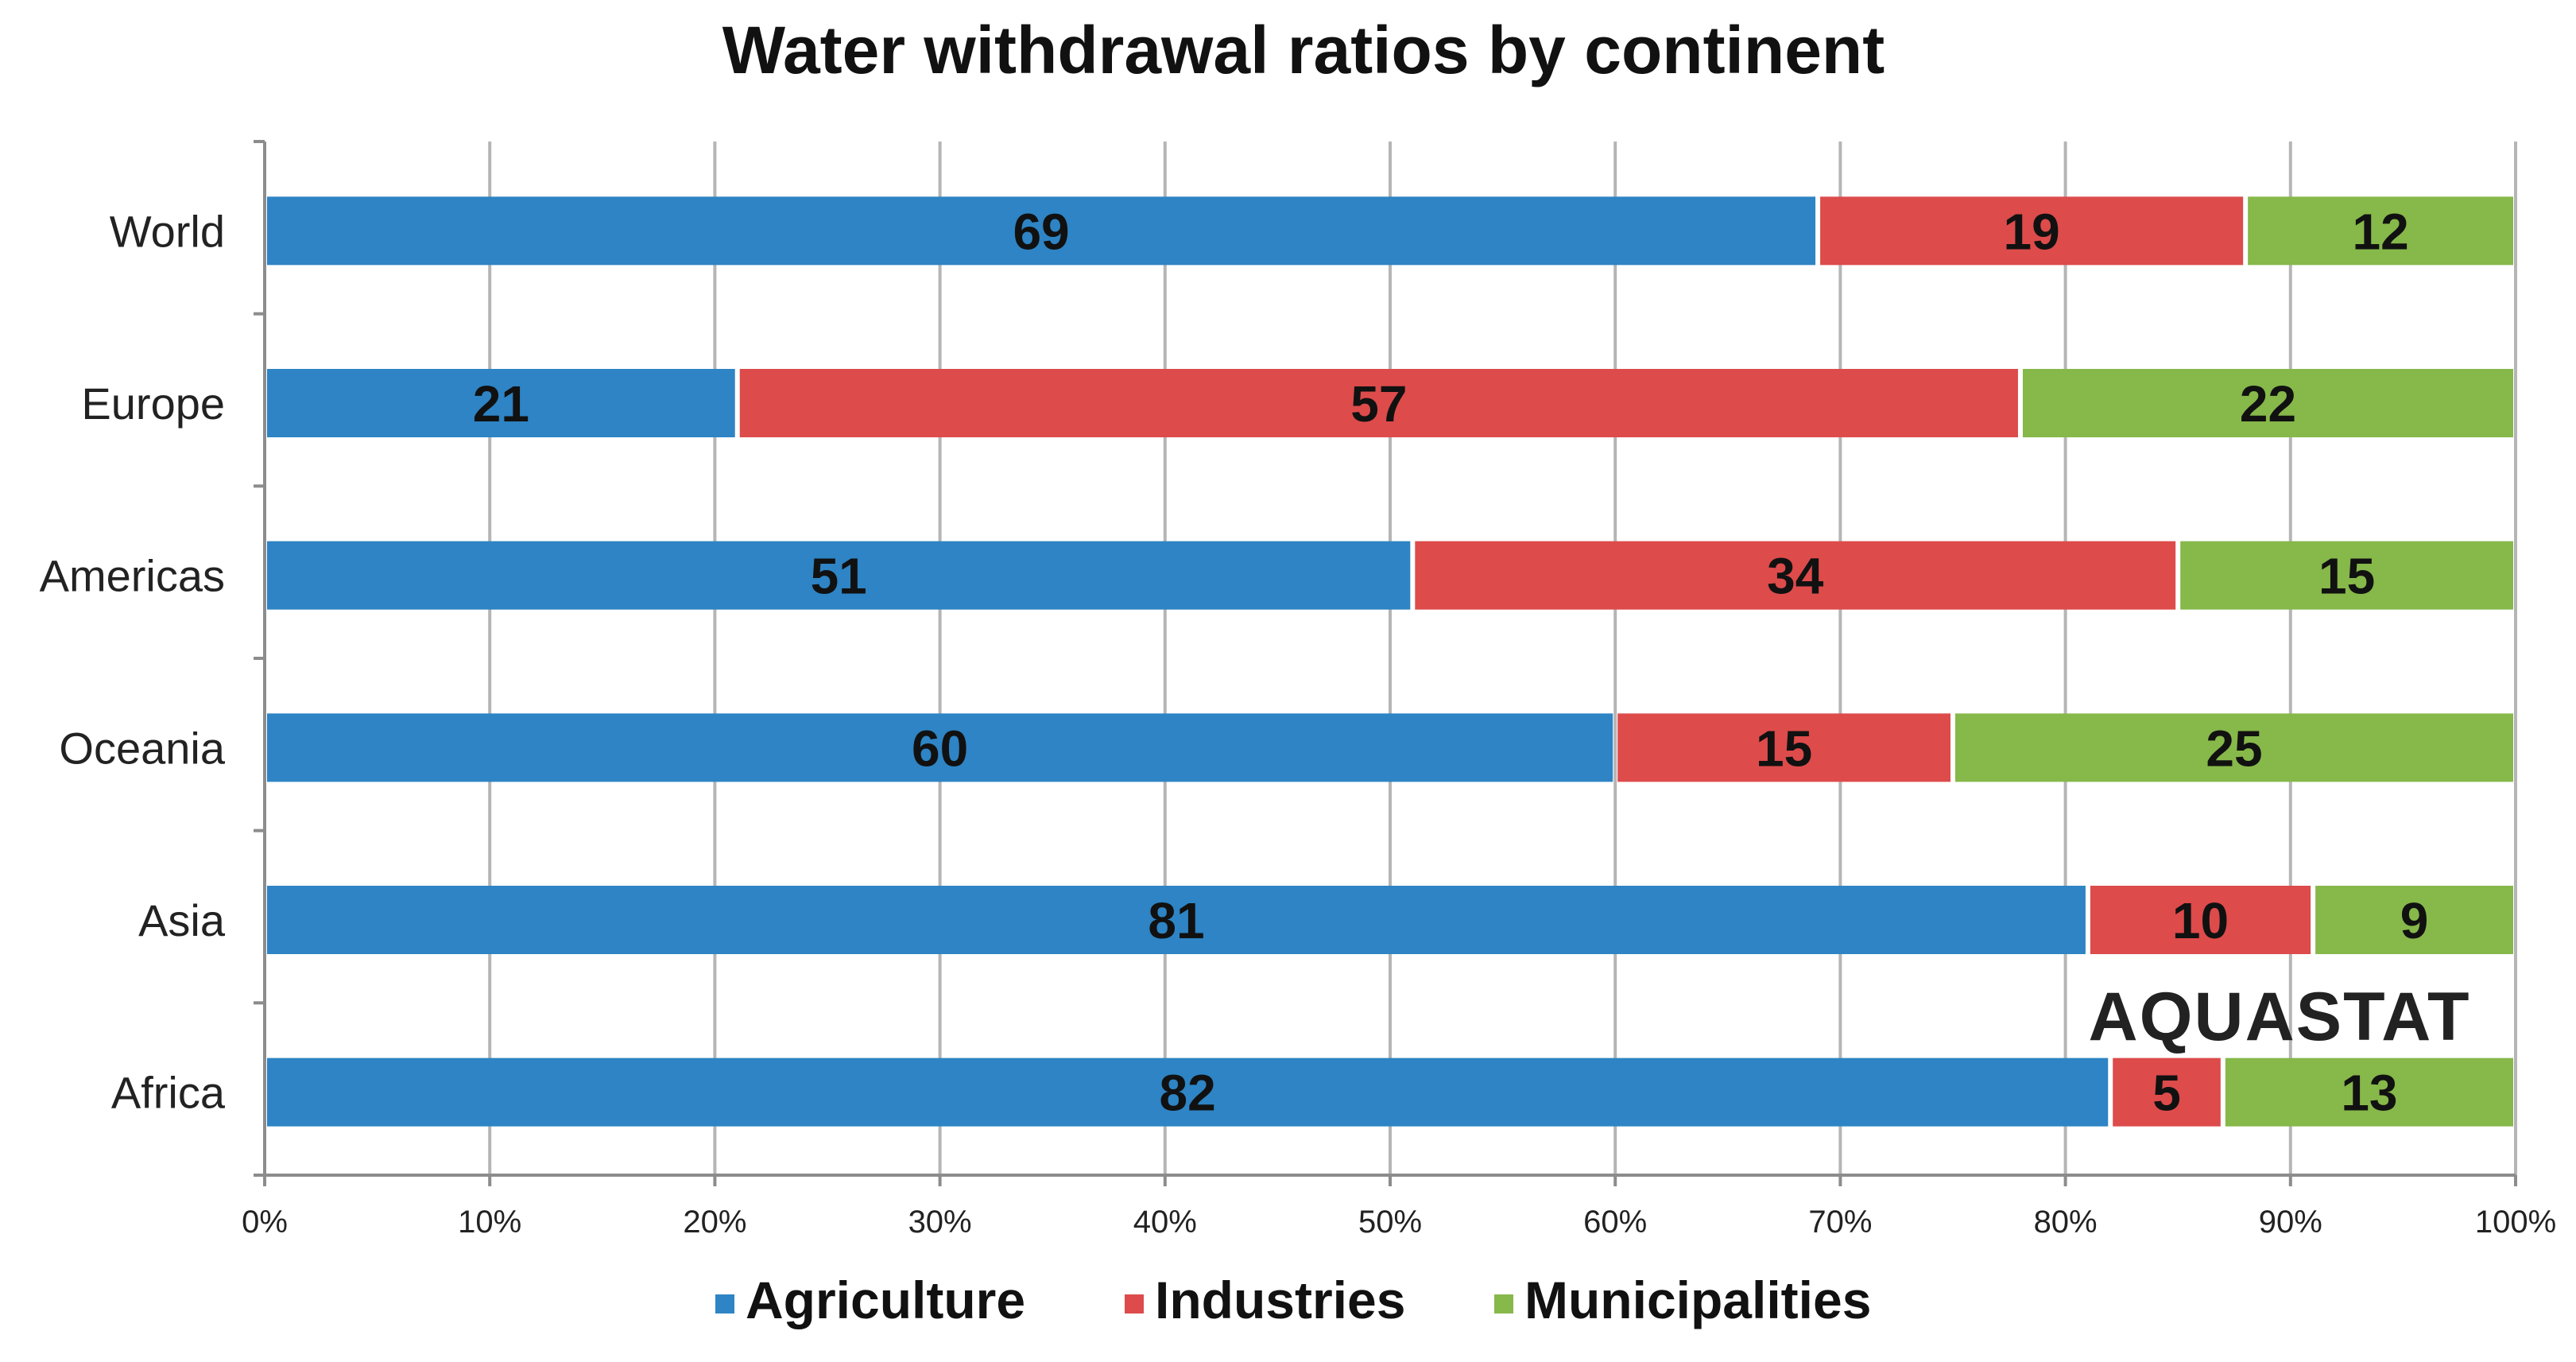 The image size is (2576, 1362). I want to click on legend-label-agriculture: Agriculture, so click(885, 1300).